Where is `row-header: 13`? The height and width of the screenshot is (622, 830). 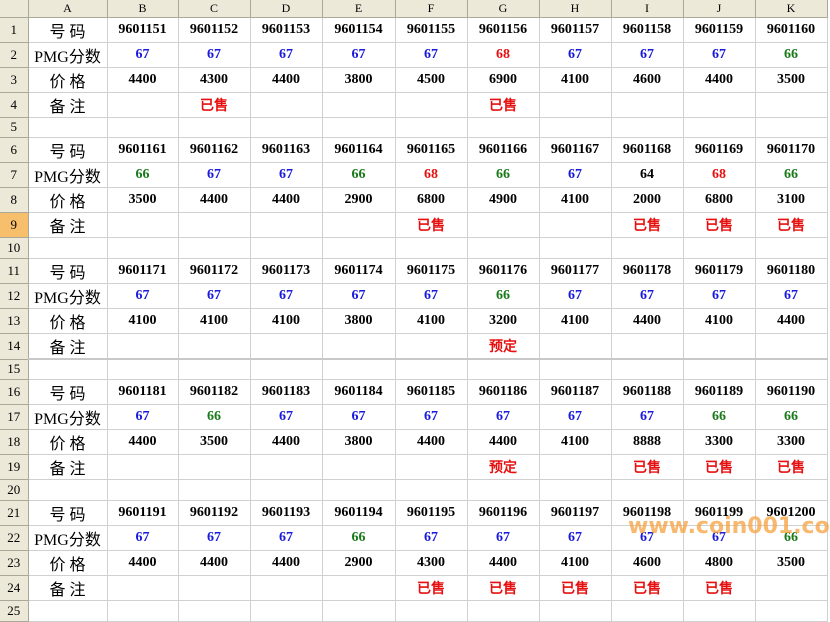 row-header: 13 is located at coordinates (14, 321).